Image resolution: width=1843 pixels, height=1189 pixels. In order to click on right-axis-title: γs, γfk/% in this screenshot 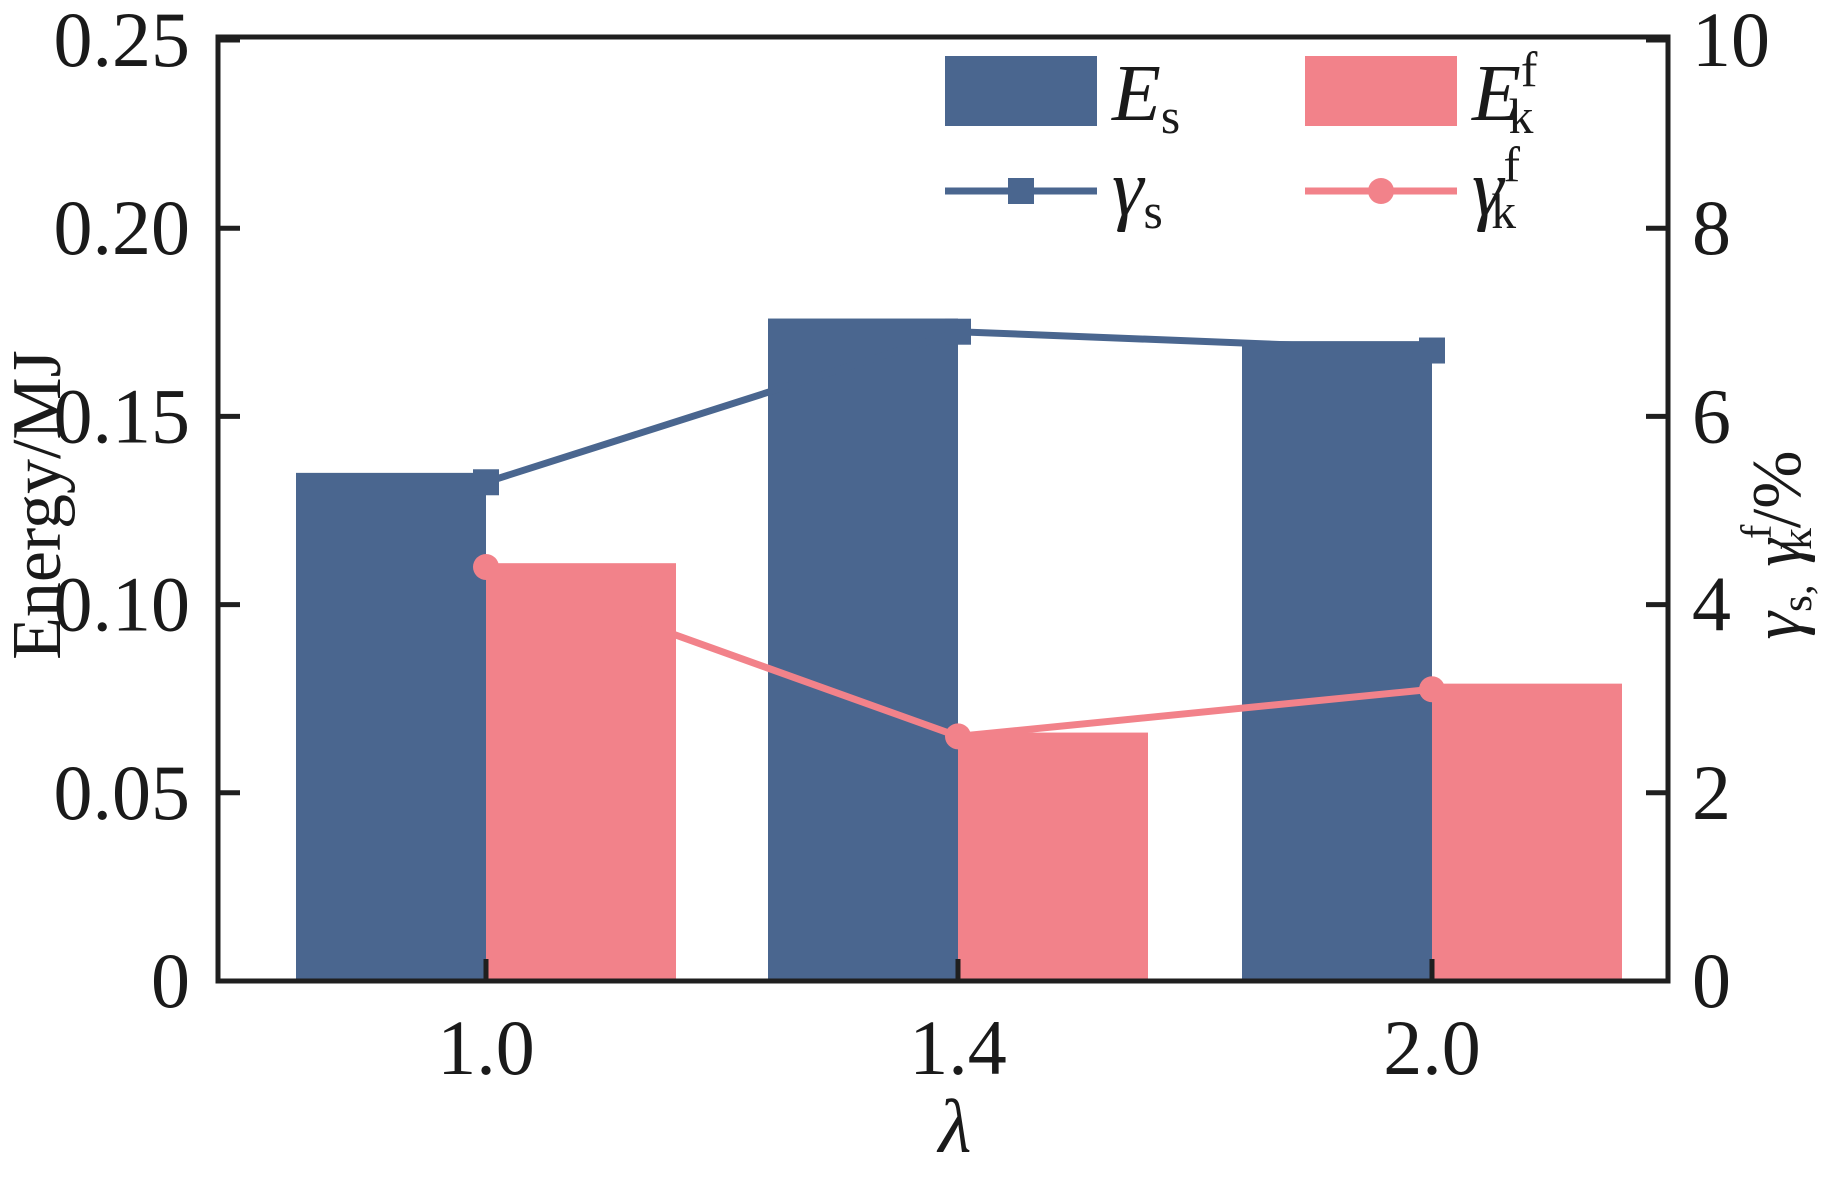, I will do `click(1777, 544)`.